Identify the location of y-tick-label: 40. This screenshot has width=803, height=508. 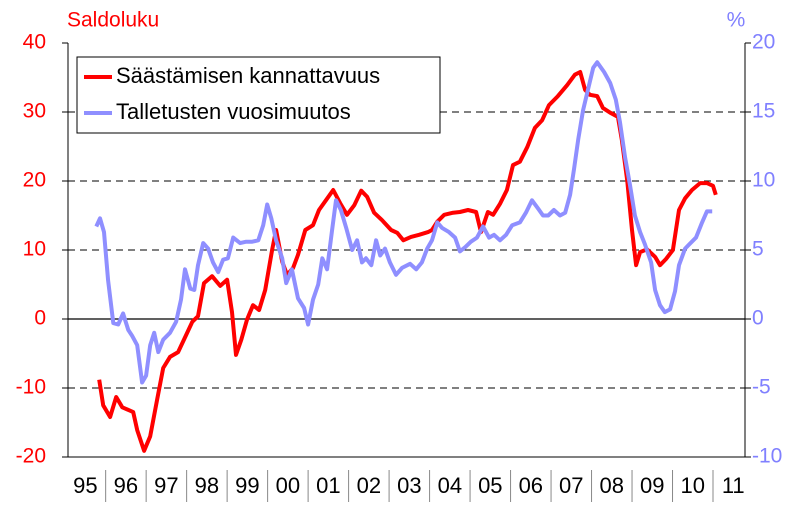
(34, 42).